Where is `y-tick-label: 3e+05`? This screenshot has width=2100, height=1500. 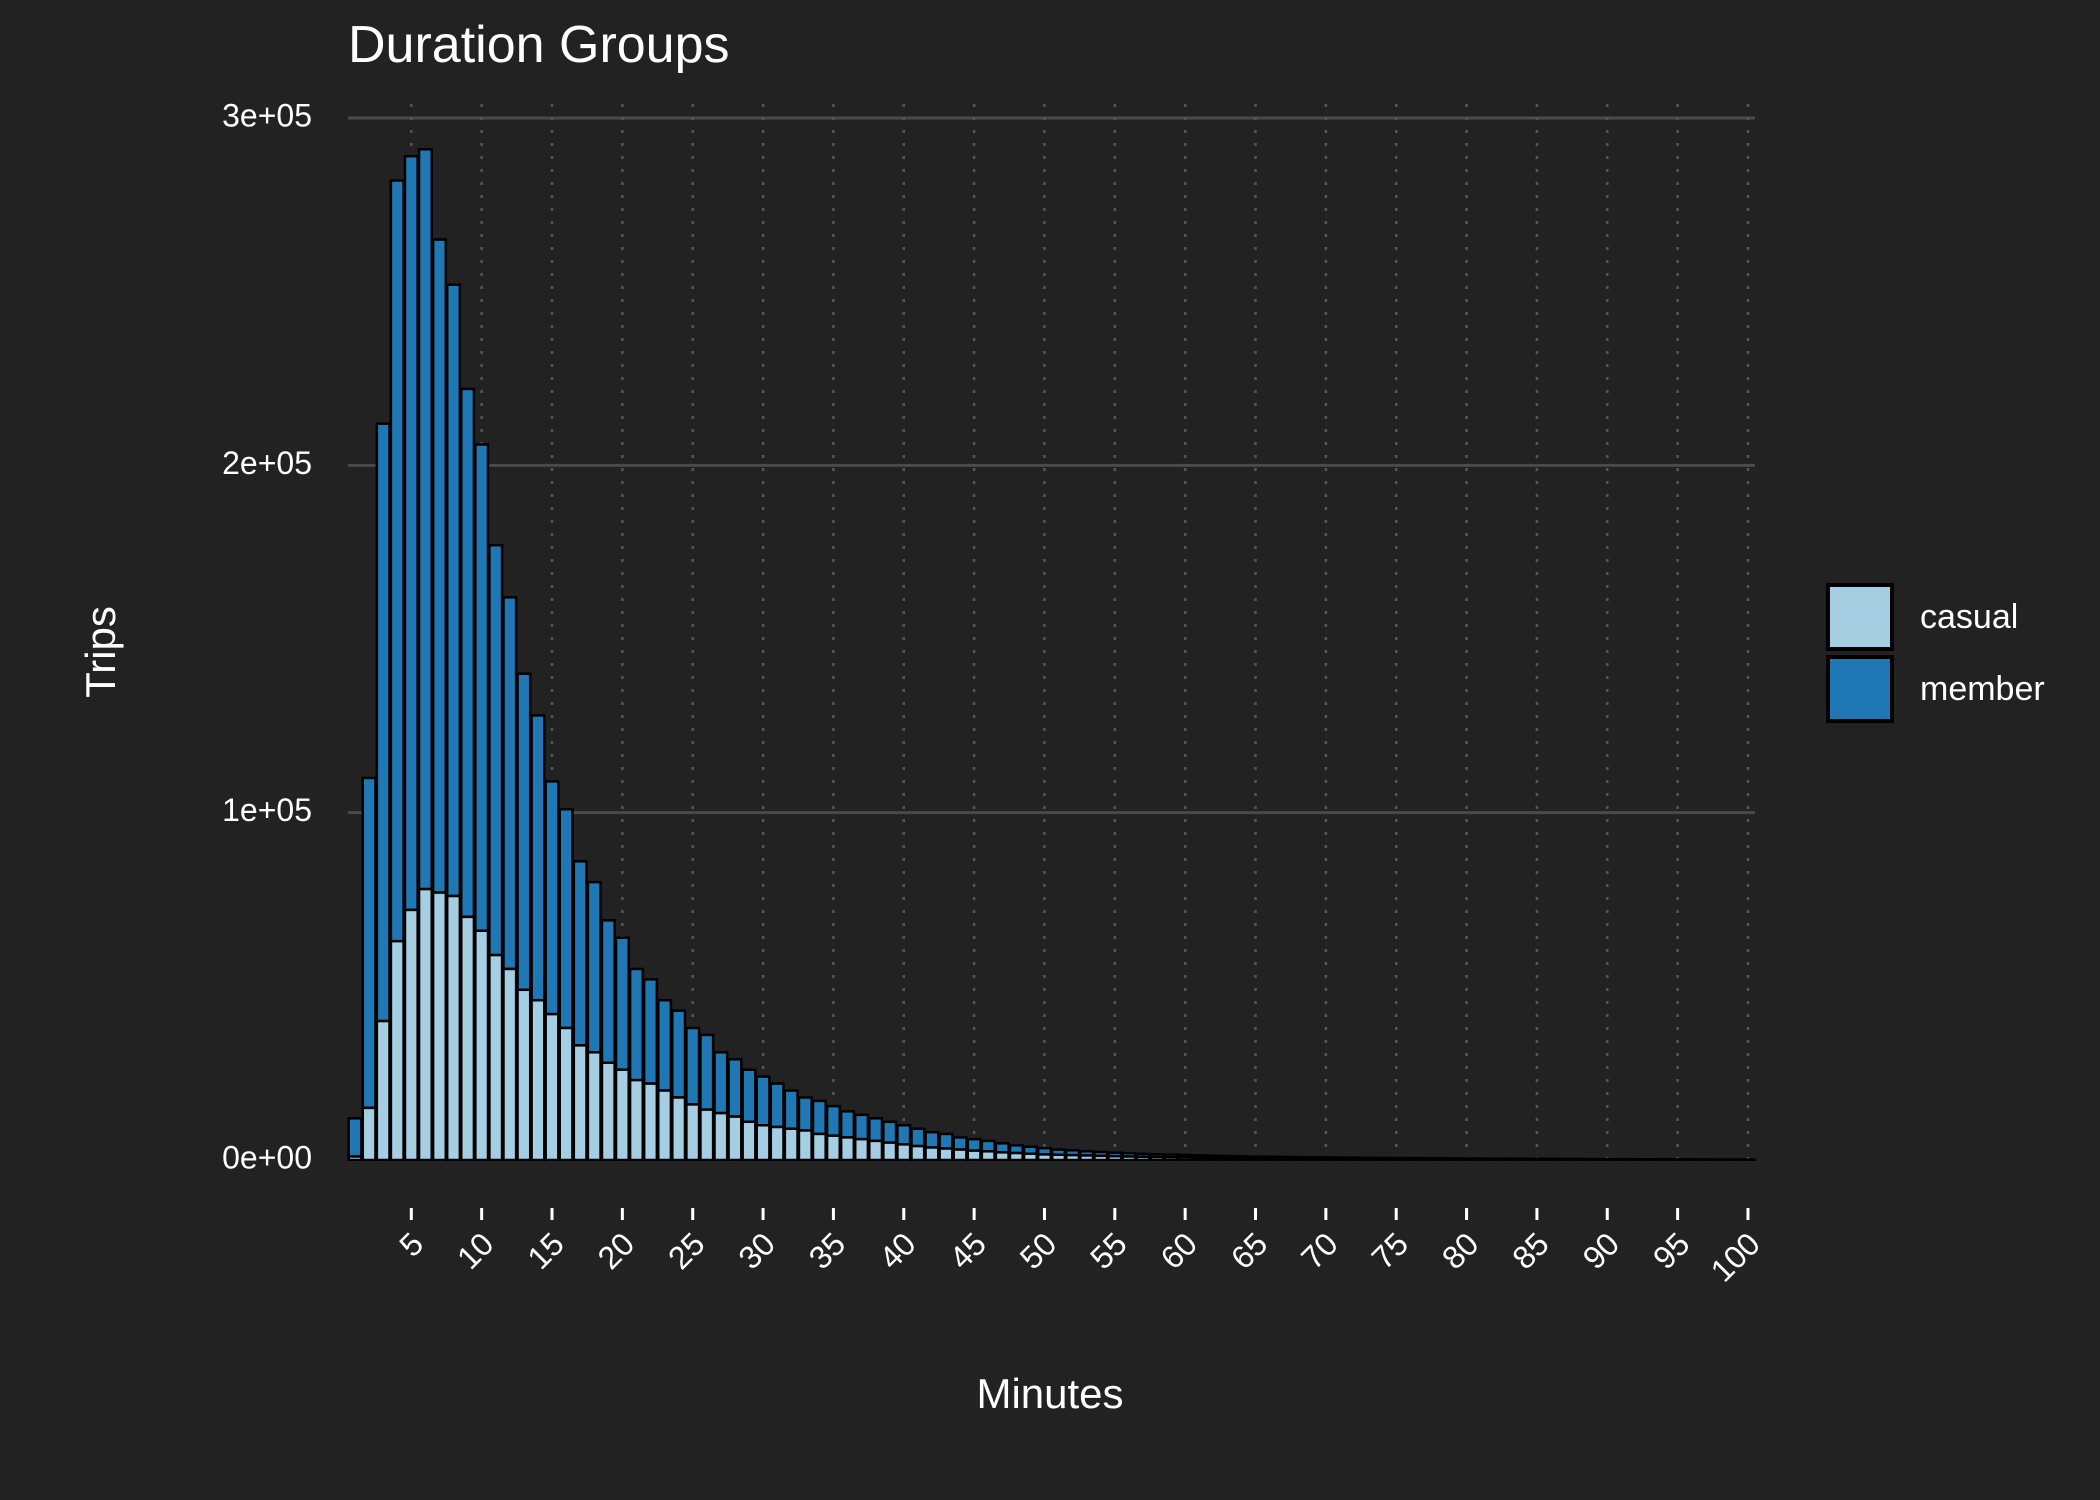
y-tick-label: 3e+05 is located at coordinates (267, 115).